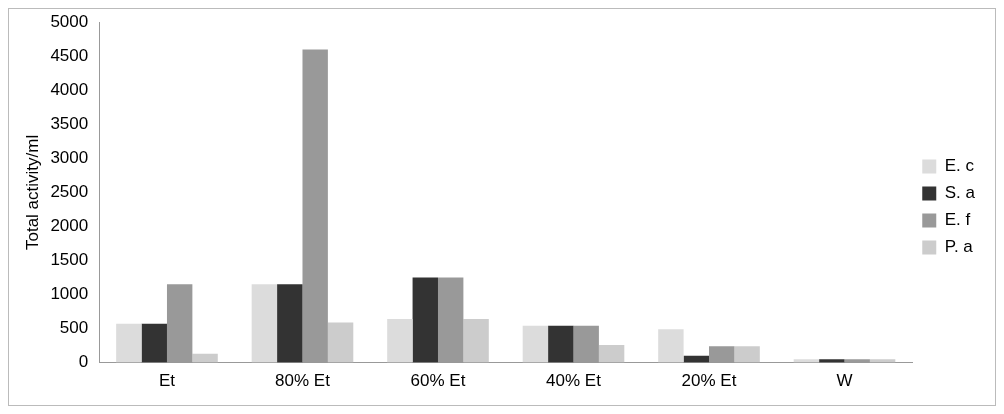  I want to click on y-tick-label: 2000, so click(69, 226).